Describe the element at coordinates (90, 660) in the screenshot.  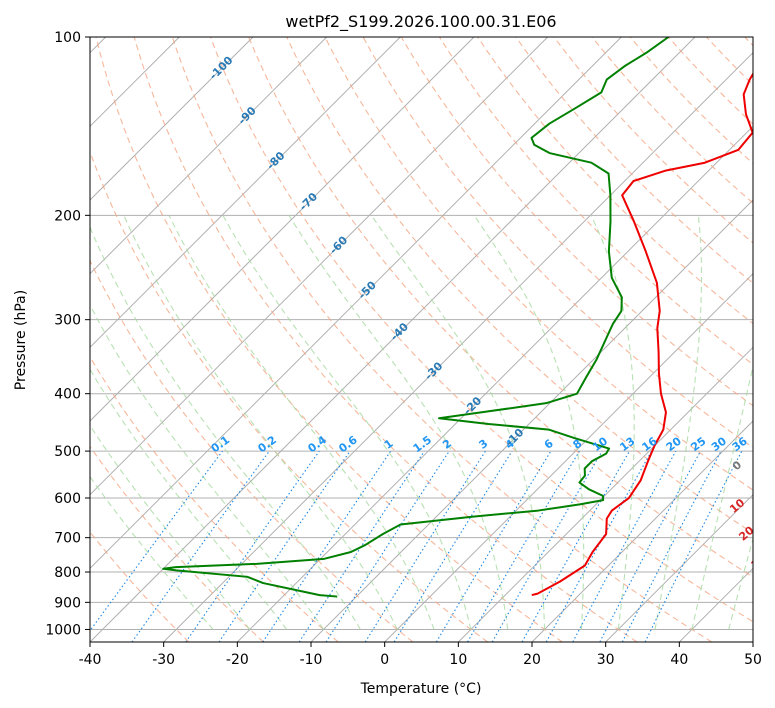
I see `x-tick-label: -40` at that location.